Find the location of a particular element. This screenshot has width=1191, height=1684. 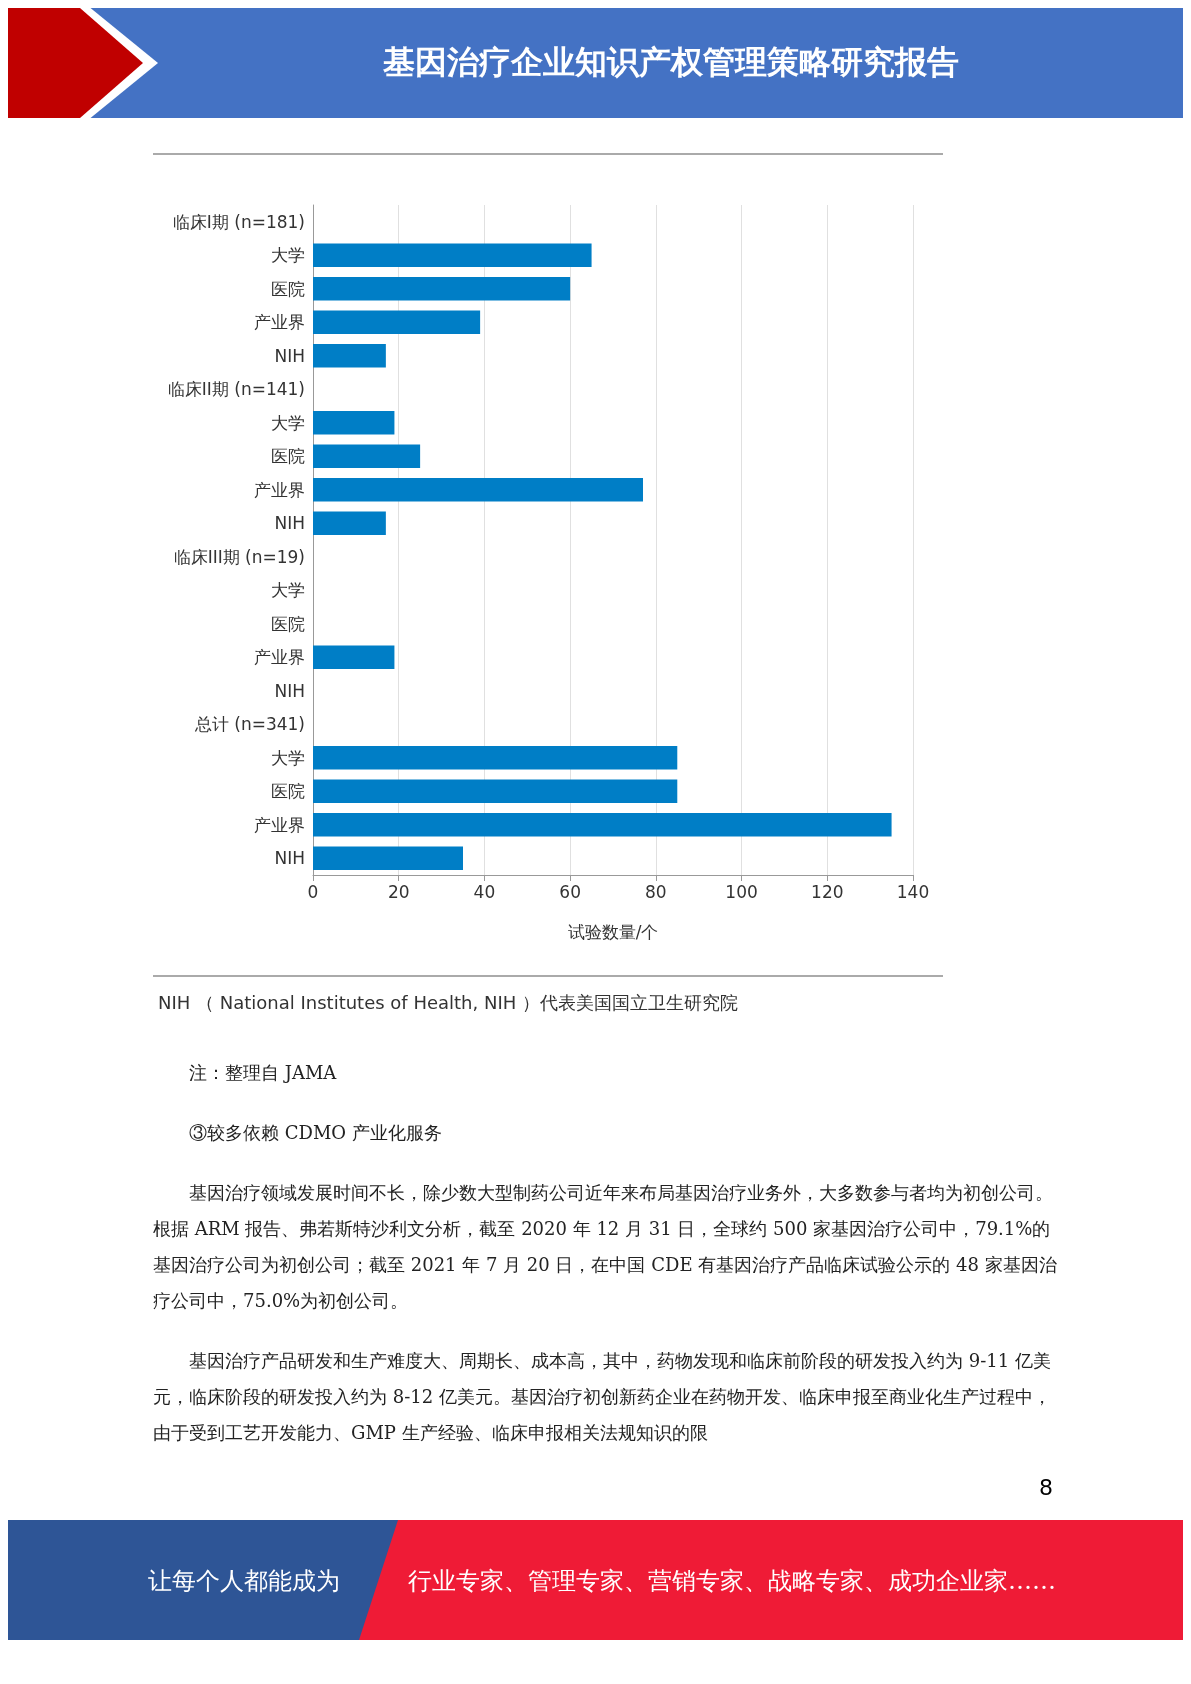

y-tick-label: 临床I期 (n=181) is located at coordinates (238, 221).